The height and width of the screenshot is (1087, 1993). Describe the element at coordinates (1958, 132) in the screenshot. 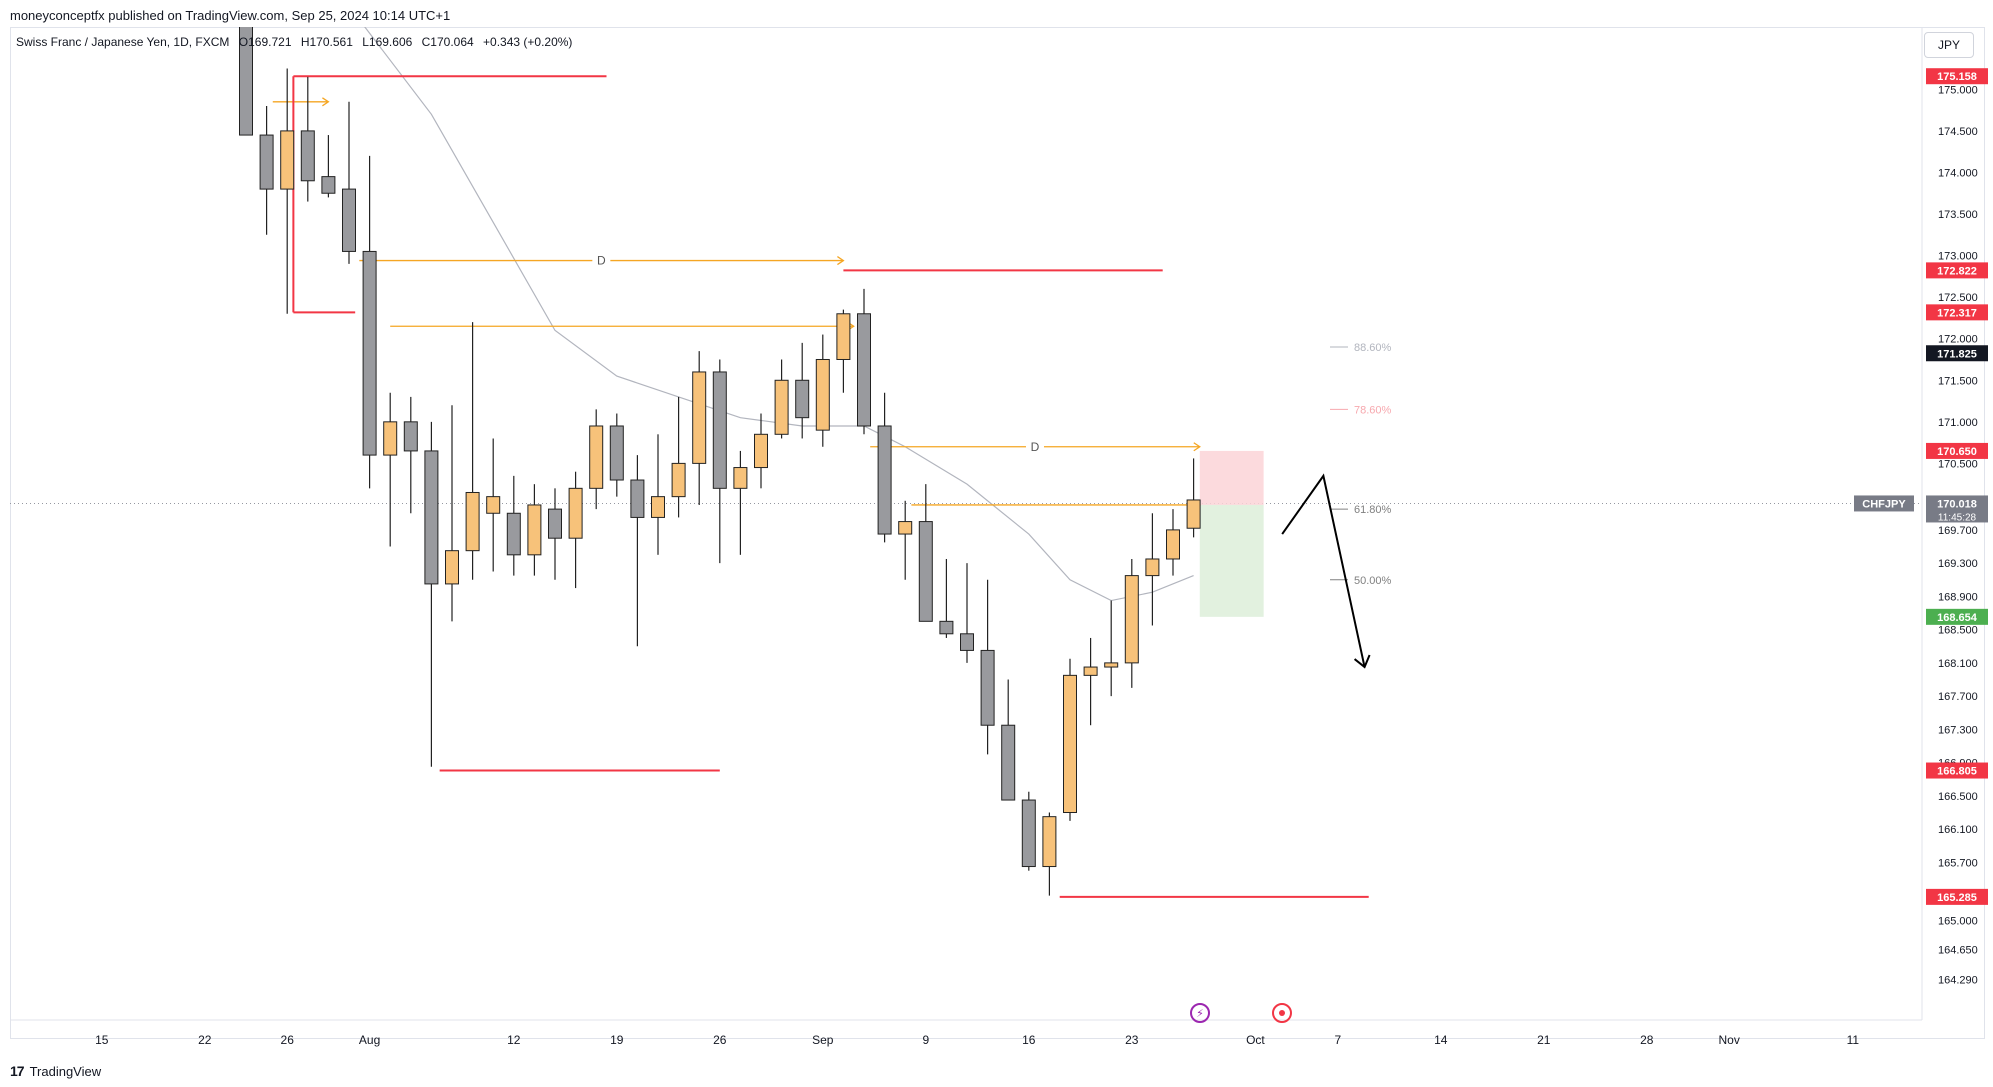

I see `y-tick-1: 174.500` at that location.